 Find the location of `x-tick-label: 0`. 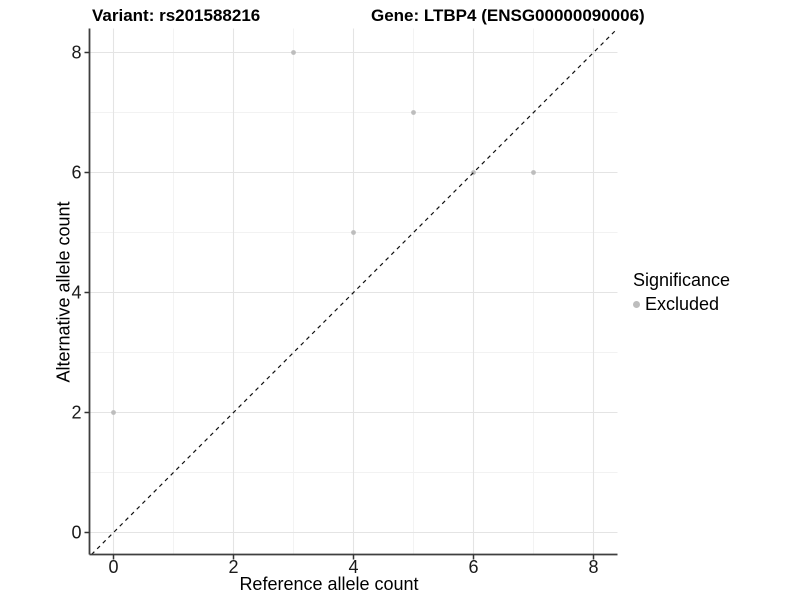

x-tick-label: 0 is located at coordinates (113, 567).